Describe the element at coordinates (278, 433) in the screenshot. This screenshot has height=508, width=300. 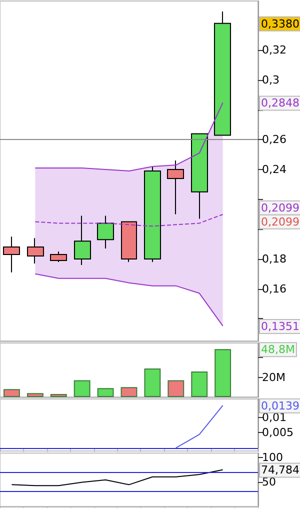
I see `y-tick-label: 0,005` at that location.